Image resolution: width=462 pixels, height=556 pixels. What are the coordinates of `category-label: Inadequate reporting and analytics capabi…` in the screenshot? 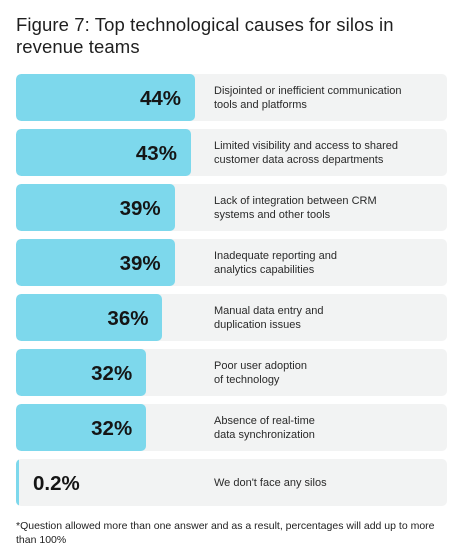 It's located at (275, 262).